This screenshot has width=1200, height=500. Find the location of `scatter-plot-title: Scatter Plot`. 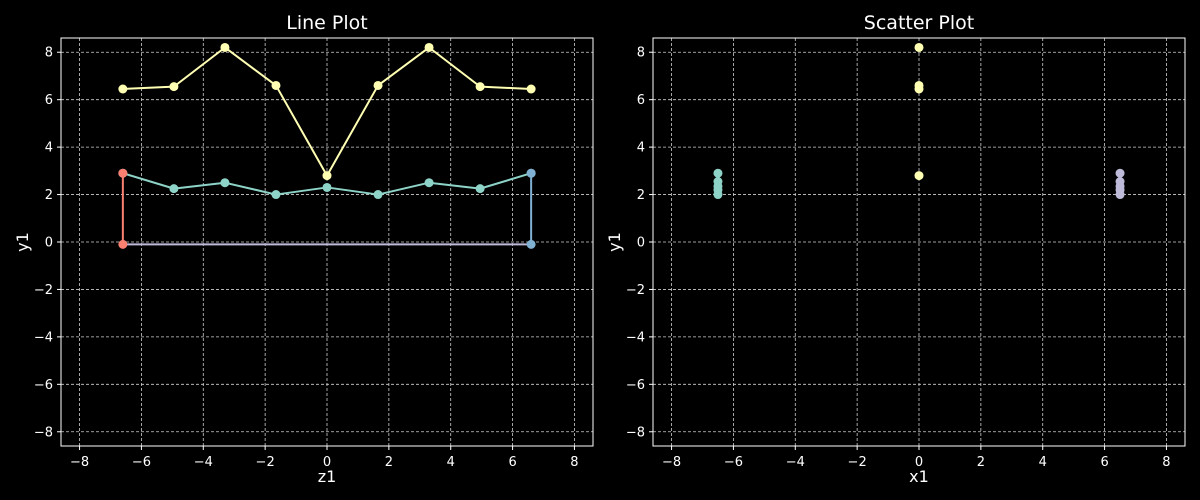

scatter-plot-title: Scatter Plot is located at coordinates (919, 23).